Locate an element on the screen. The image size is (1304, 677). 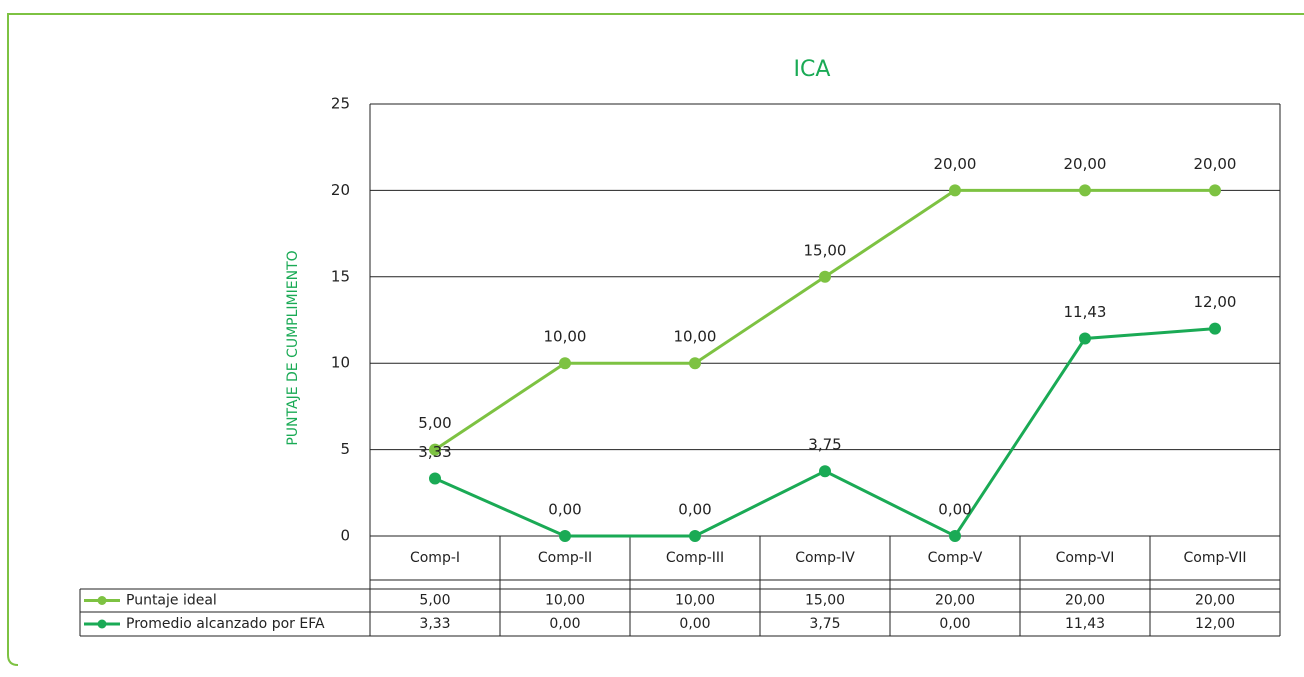
x-tick-label: Comp-IV is located at coordinates (825, 558).